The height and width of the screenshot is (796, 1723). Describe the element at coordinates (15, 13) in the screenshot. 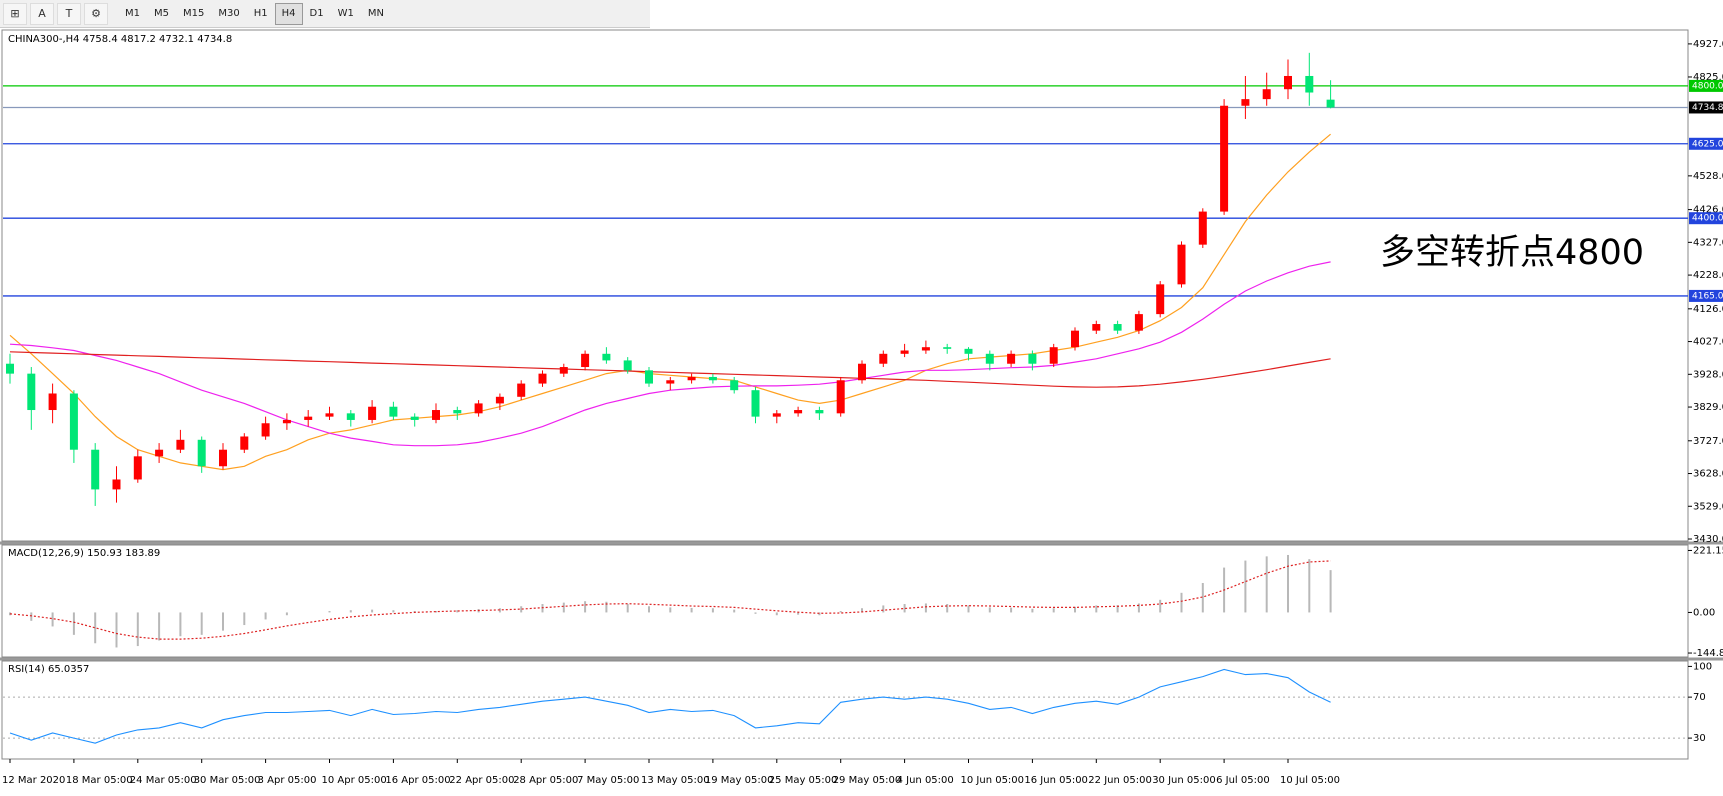

I see `tool-icon: ⊞` at that location.